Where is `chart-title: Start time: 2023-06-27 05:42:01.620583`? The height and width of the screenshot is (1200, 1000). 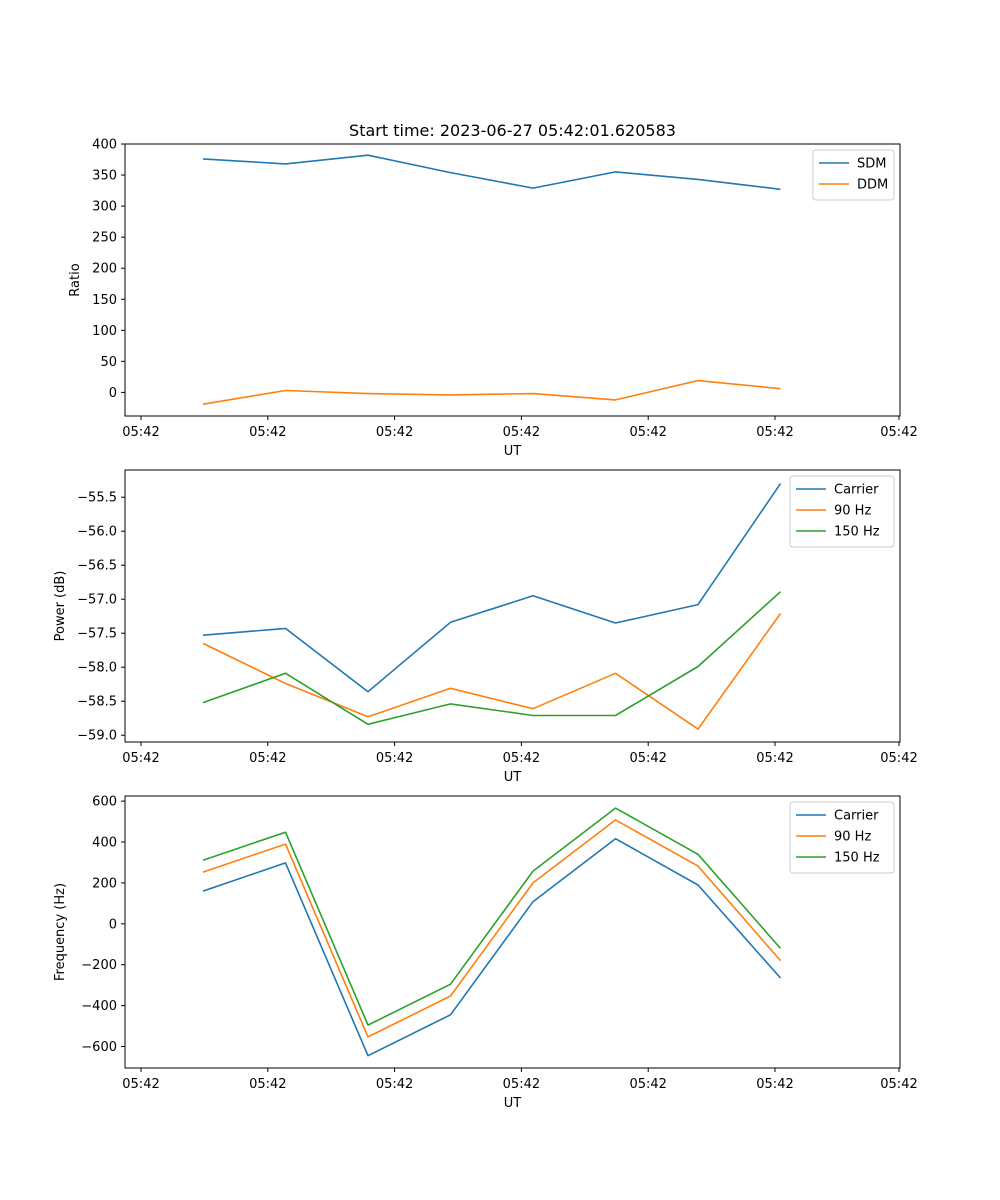 chart-title: Start time: 2023-06-27 05:42:01.620583 is located at coordinates (512, 130).